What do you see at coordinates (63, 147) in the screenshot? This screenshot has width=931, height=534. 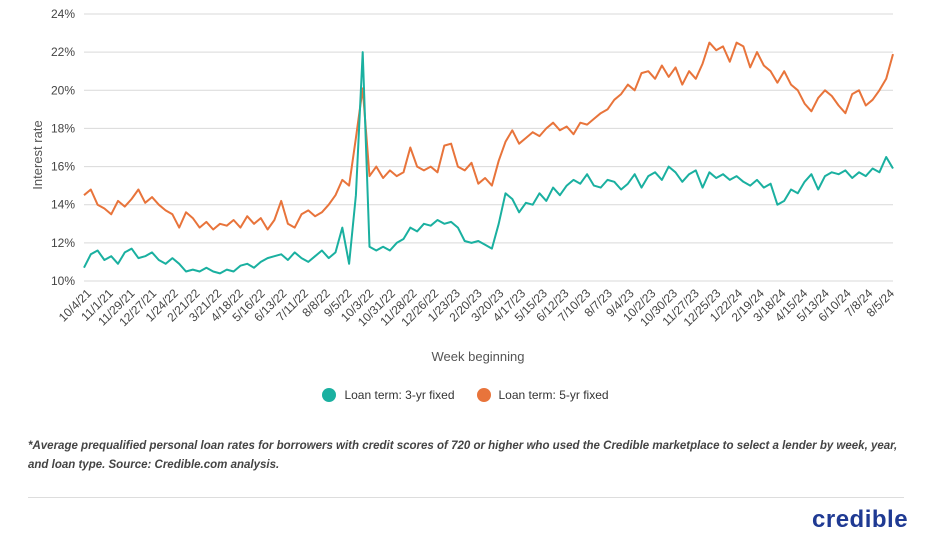 I see `y-tick-labels: 10% 12% 14% 16% 18% 20% 22% 24%` at bounding box center [63, 147].